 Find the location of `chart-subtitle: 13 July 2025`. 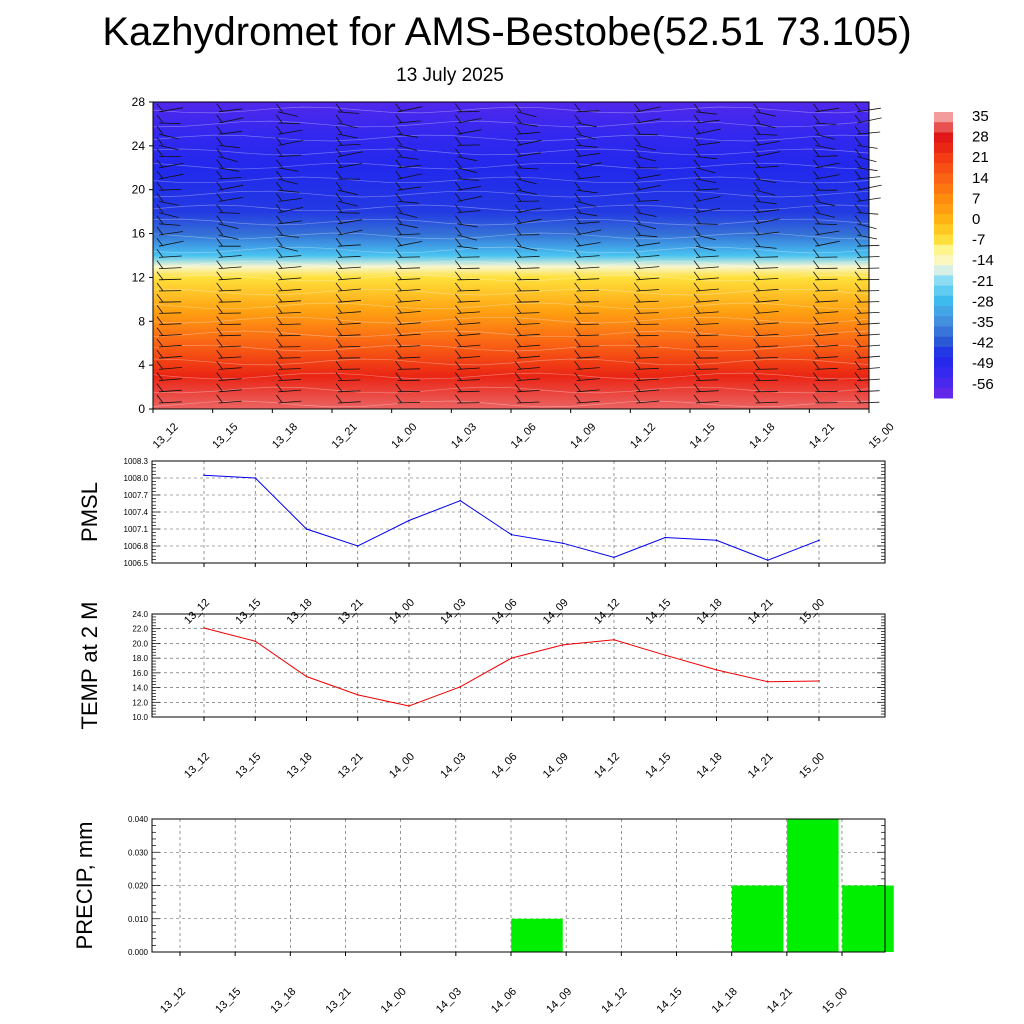

chart-subtitle: 13 July 2025 is located at coordinates (450, 75).